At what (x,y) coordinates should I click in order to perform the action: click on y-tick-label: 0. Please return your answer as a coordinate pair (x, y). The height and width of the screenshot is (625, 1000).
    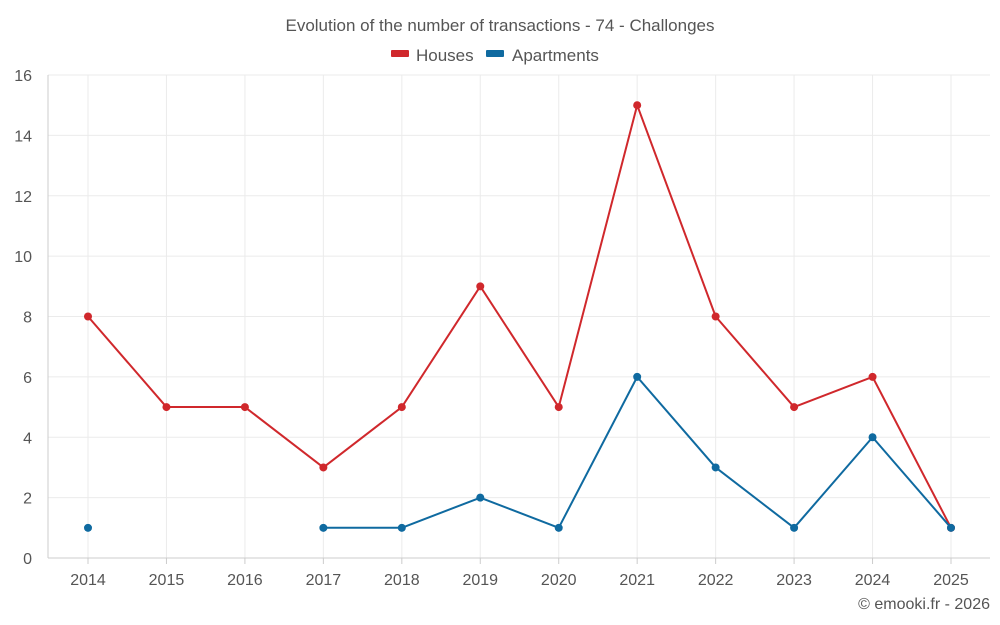
    Looking at the image, I should click on (27, 559).